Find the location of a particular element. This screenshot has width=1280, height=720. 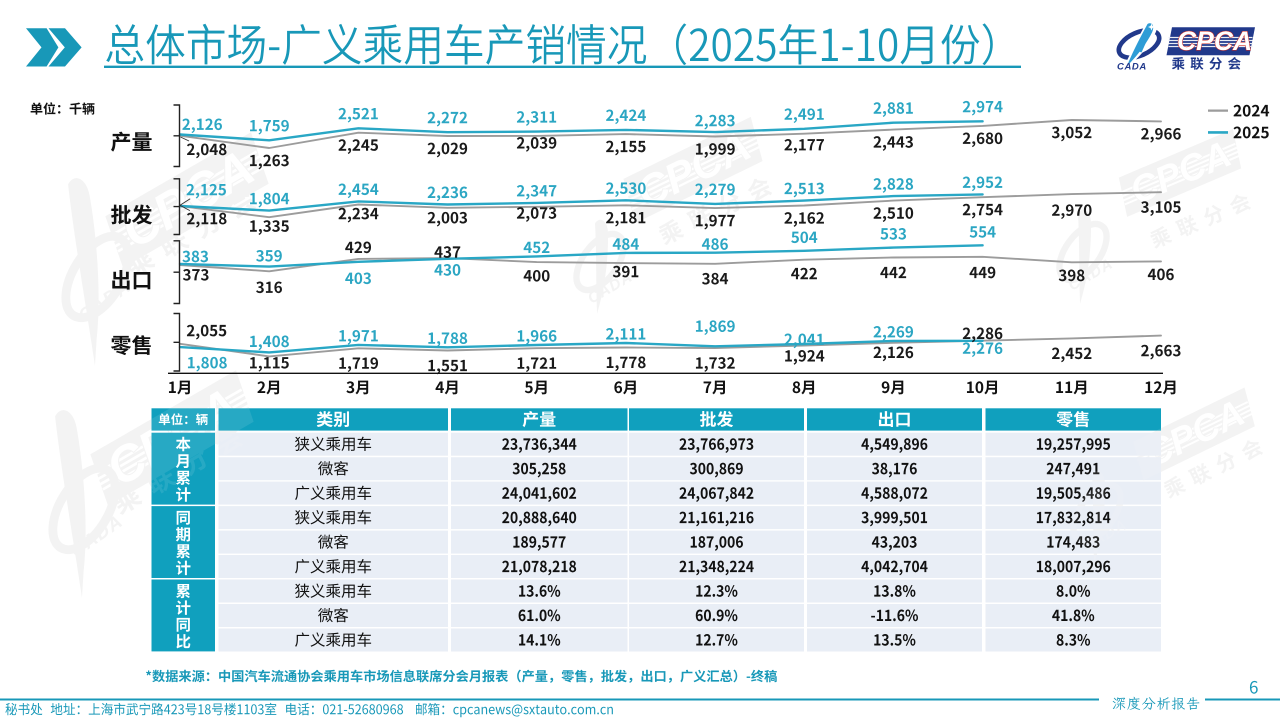

svg-text: CADA is located at coordinates (1132, 67).